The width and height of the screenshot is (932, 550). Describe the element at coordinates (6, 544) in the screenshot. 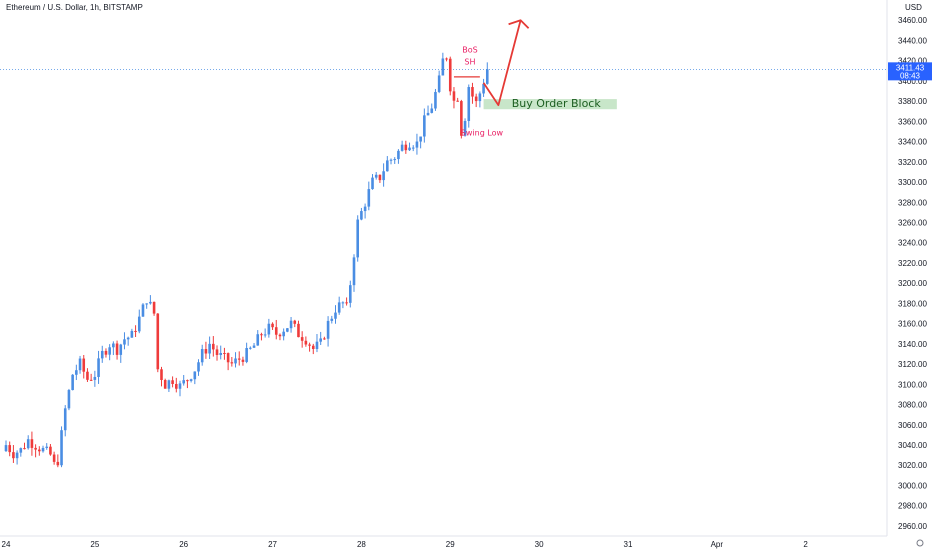

I see `time-tick-label: 24` at that location.